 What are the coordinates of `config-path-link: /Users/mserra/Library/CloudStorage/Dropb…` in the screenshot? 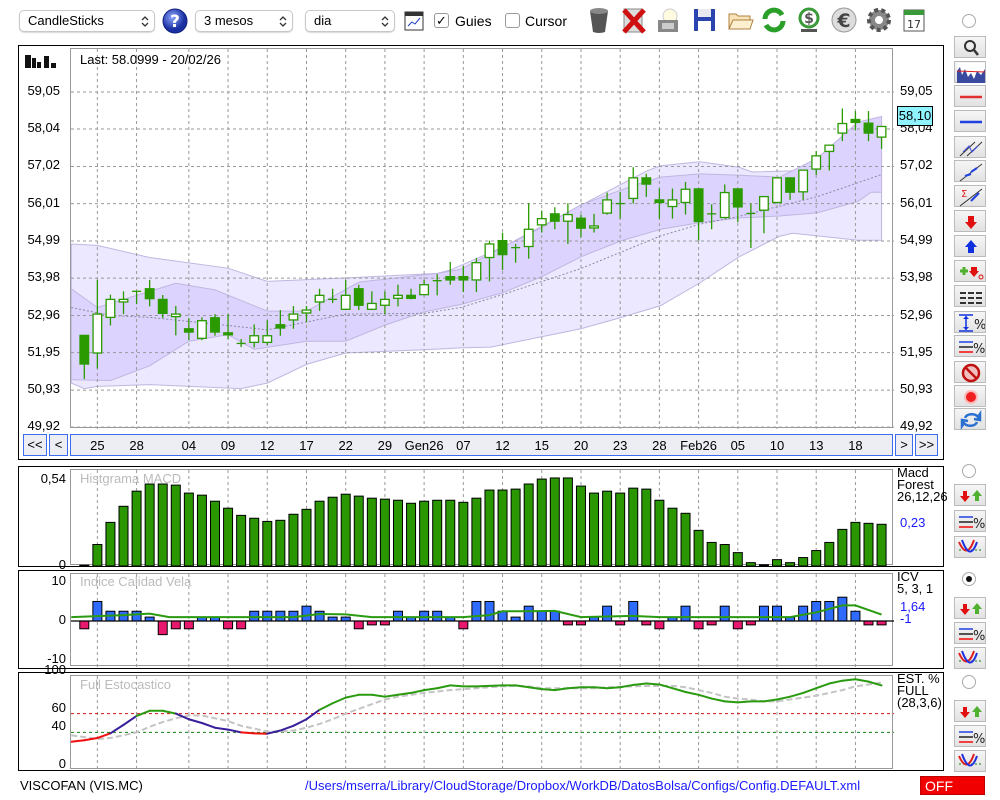 It's located at (583, 785).